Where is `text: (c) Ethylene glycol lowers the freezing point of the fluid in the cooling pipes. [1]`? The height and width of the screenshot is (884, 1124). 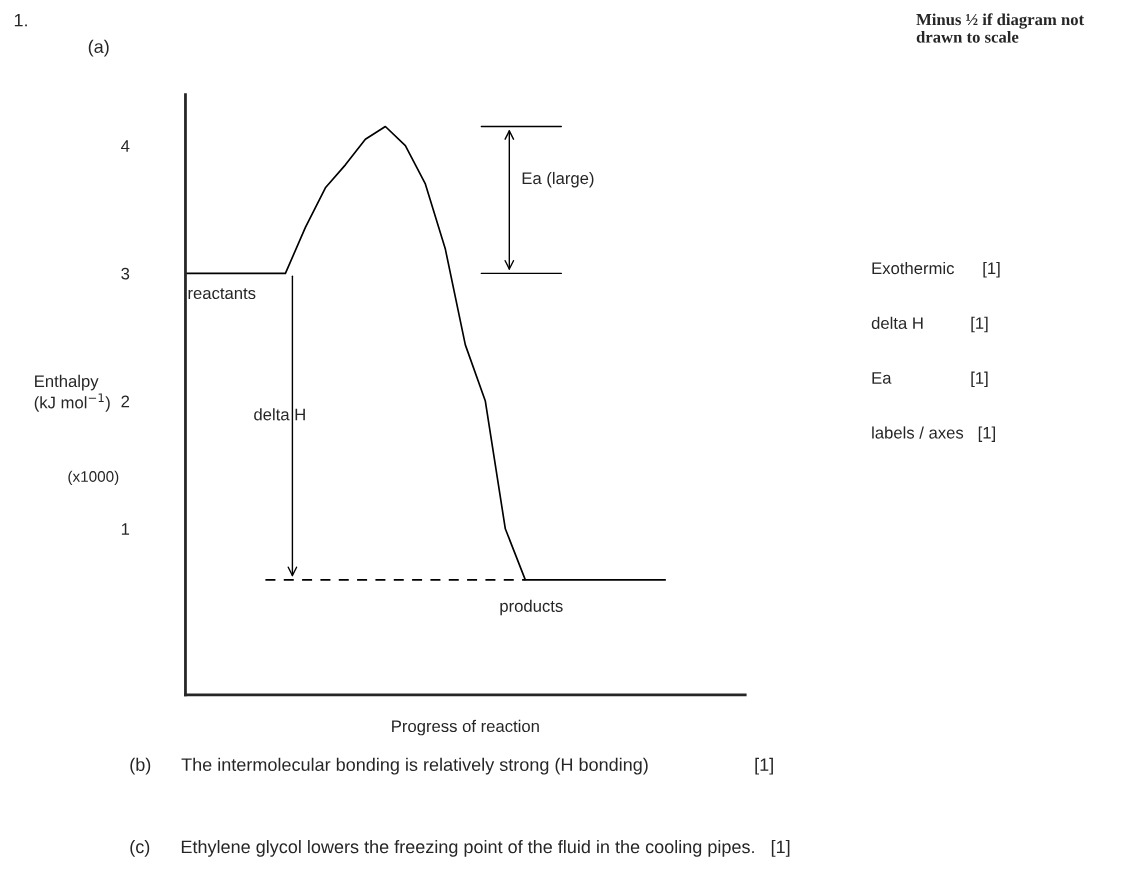
text: (c) Ethylene glycol lowers the freezing point of the fluid in the cooling pipes. [1] is located at coordinates (460, 848).